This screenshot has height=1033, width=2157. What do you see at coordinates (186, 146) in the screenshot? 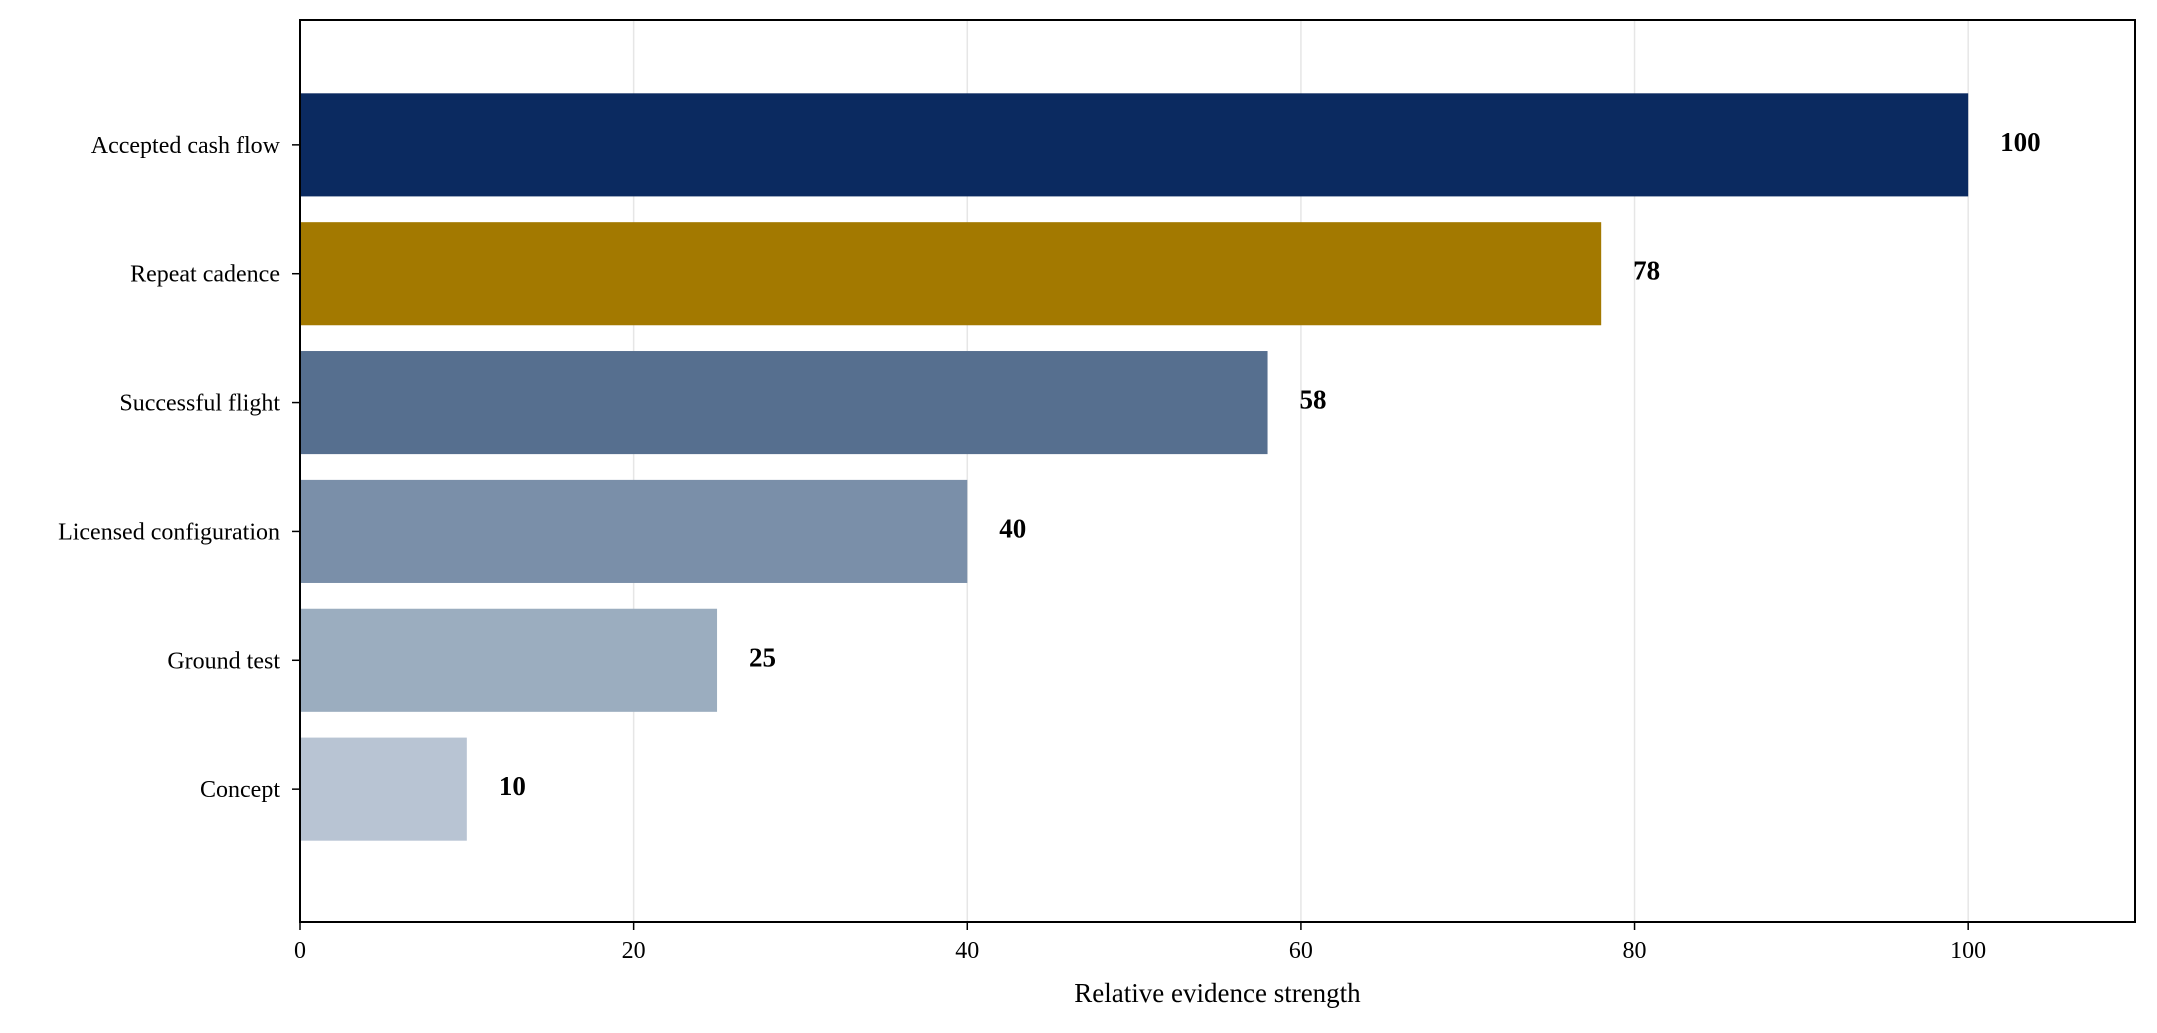
I see `y-tick-label: Accepted cash flow` at bounding box center [186, 146].